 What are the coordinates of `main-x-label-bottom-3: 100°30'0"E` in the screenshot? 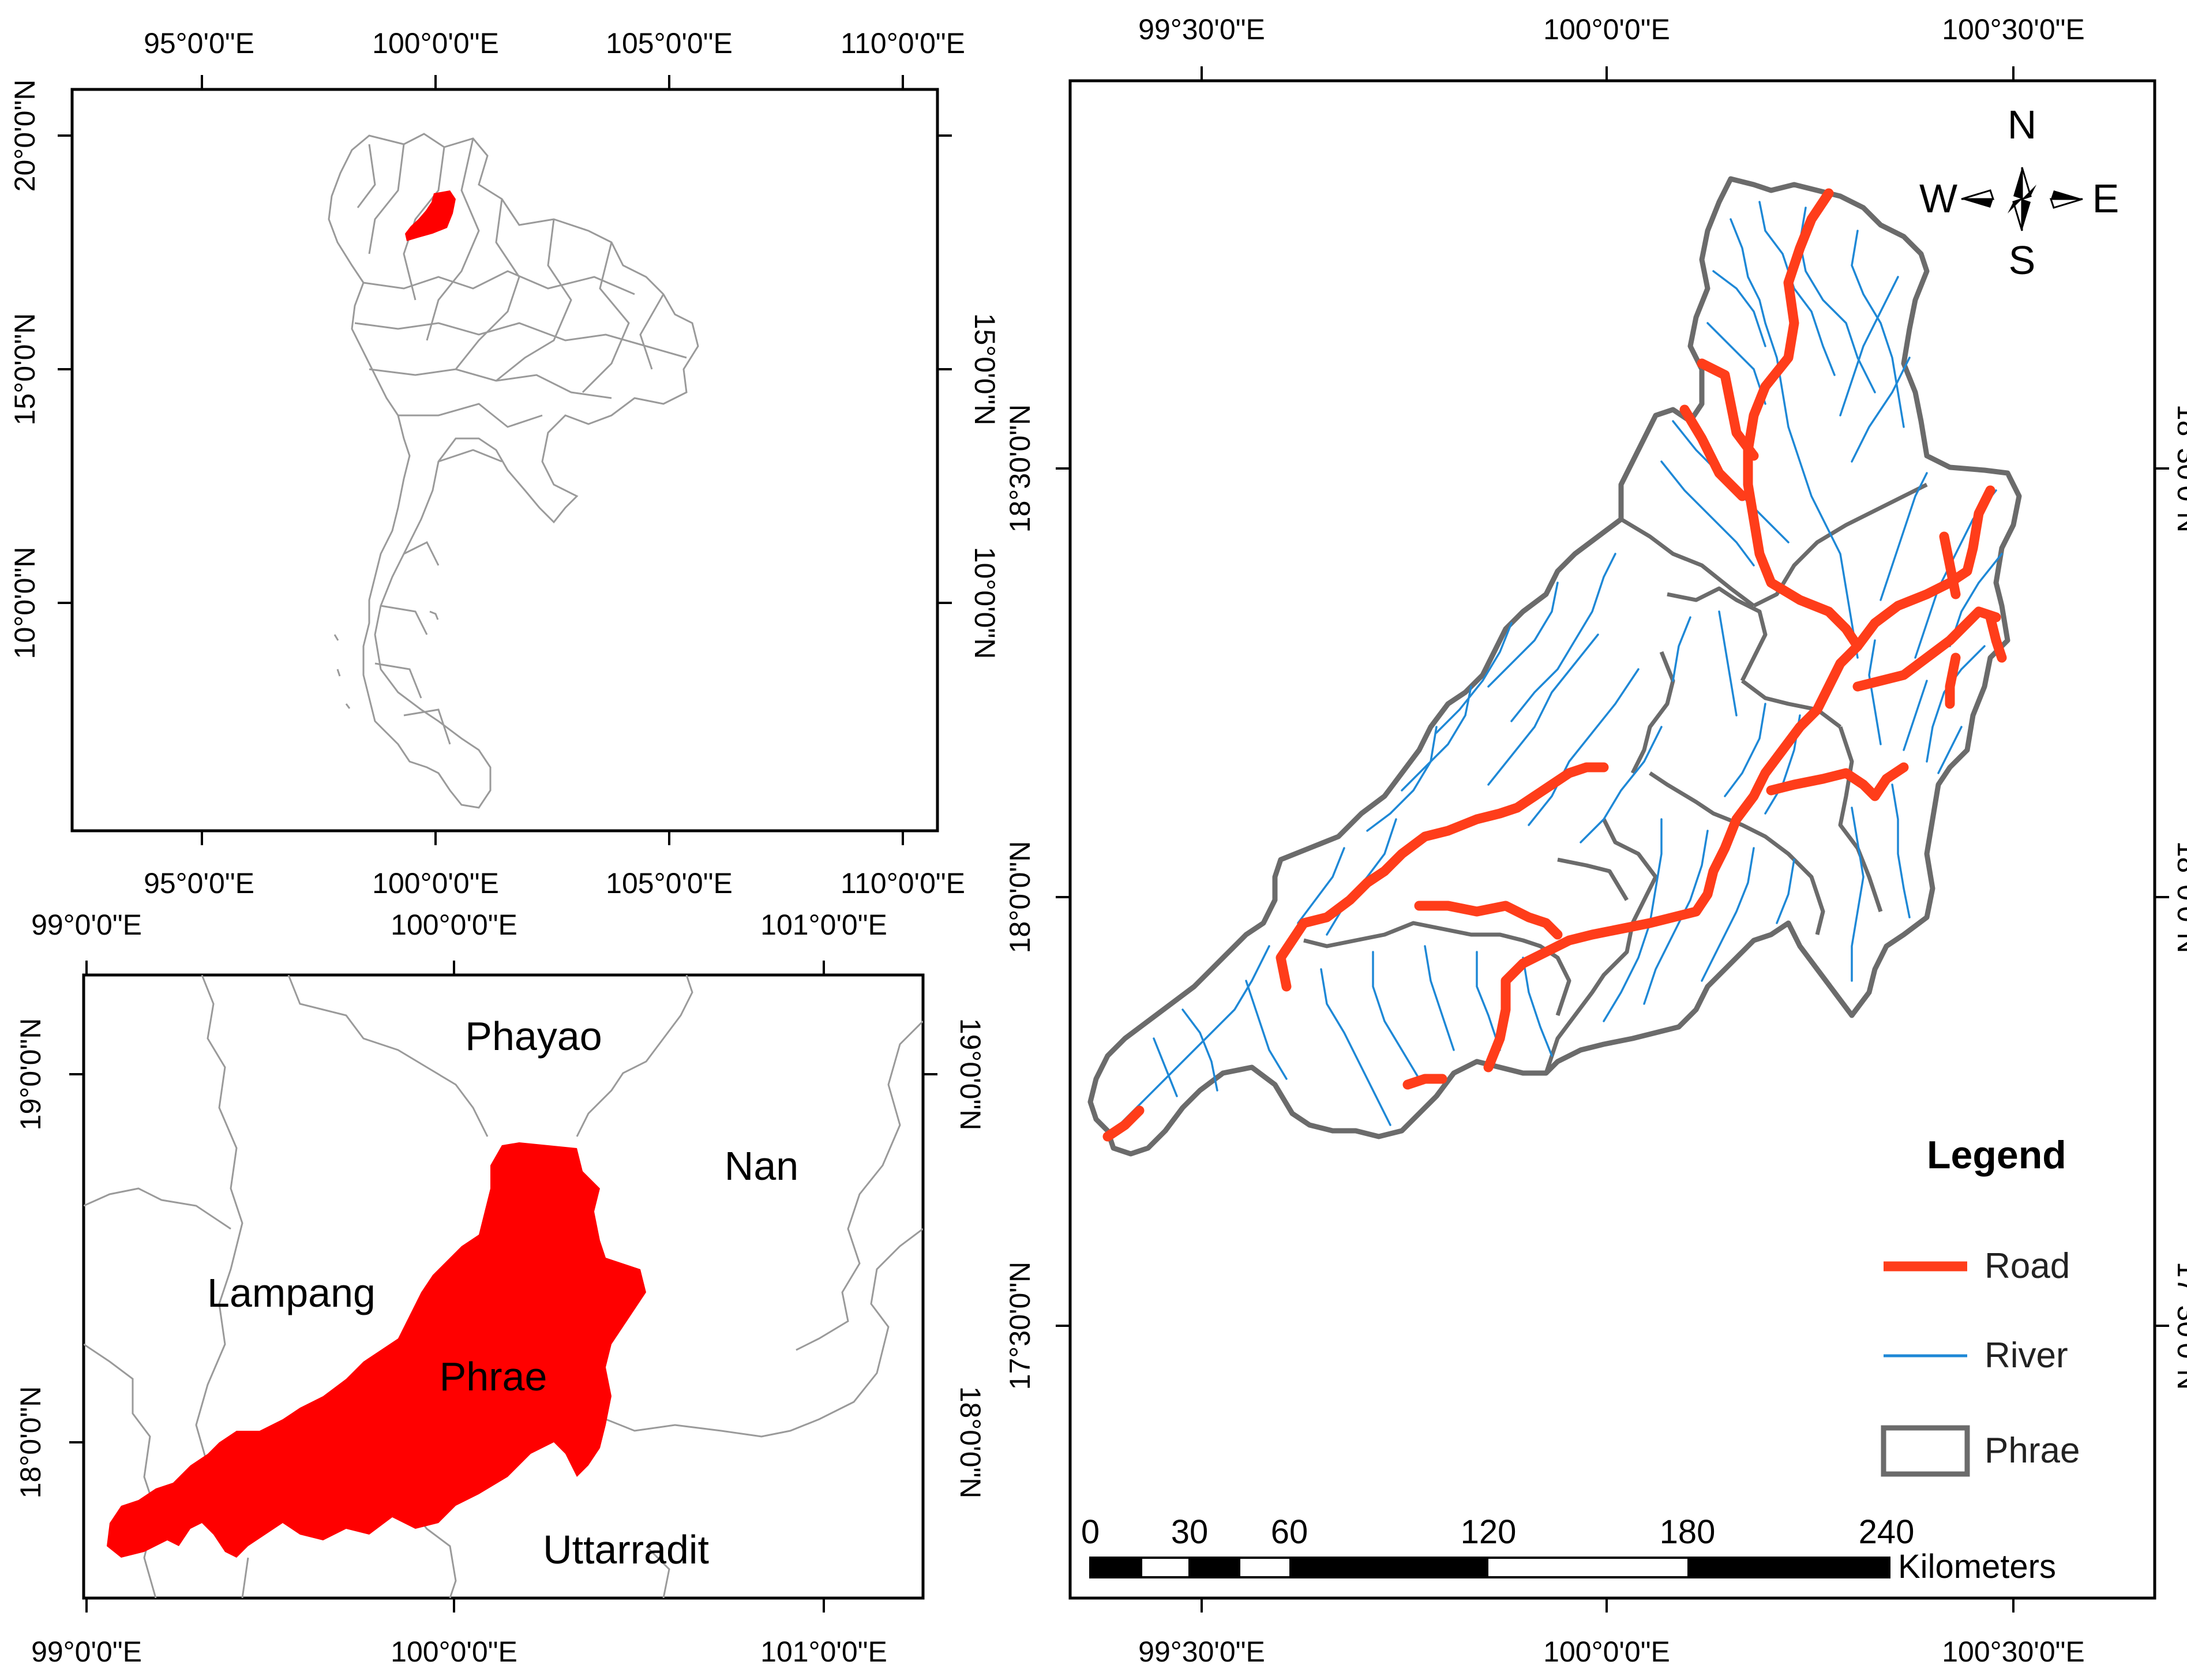 It's located at (2014, 1652).